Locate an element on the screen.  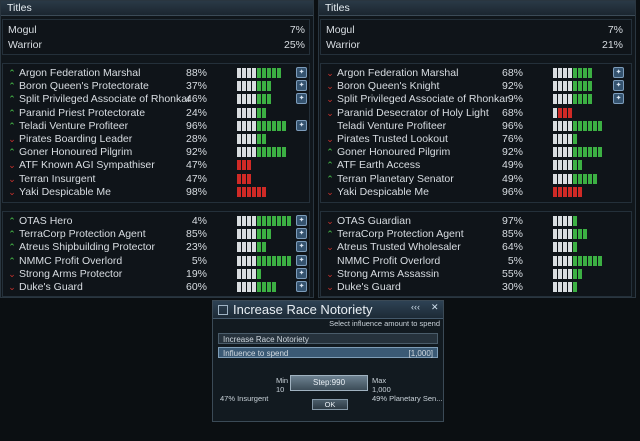
title-row: ⌄ Duke's Guard 30% is located at coordinates (476, 287).